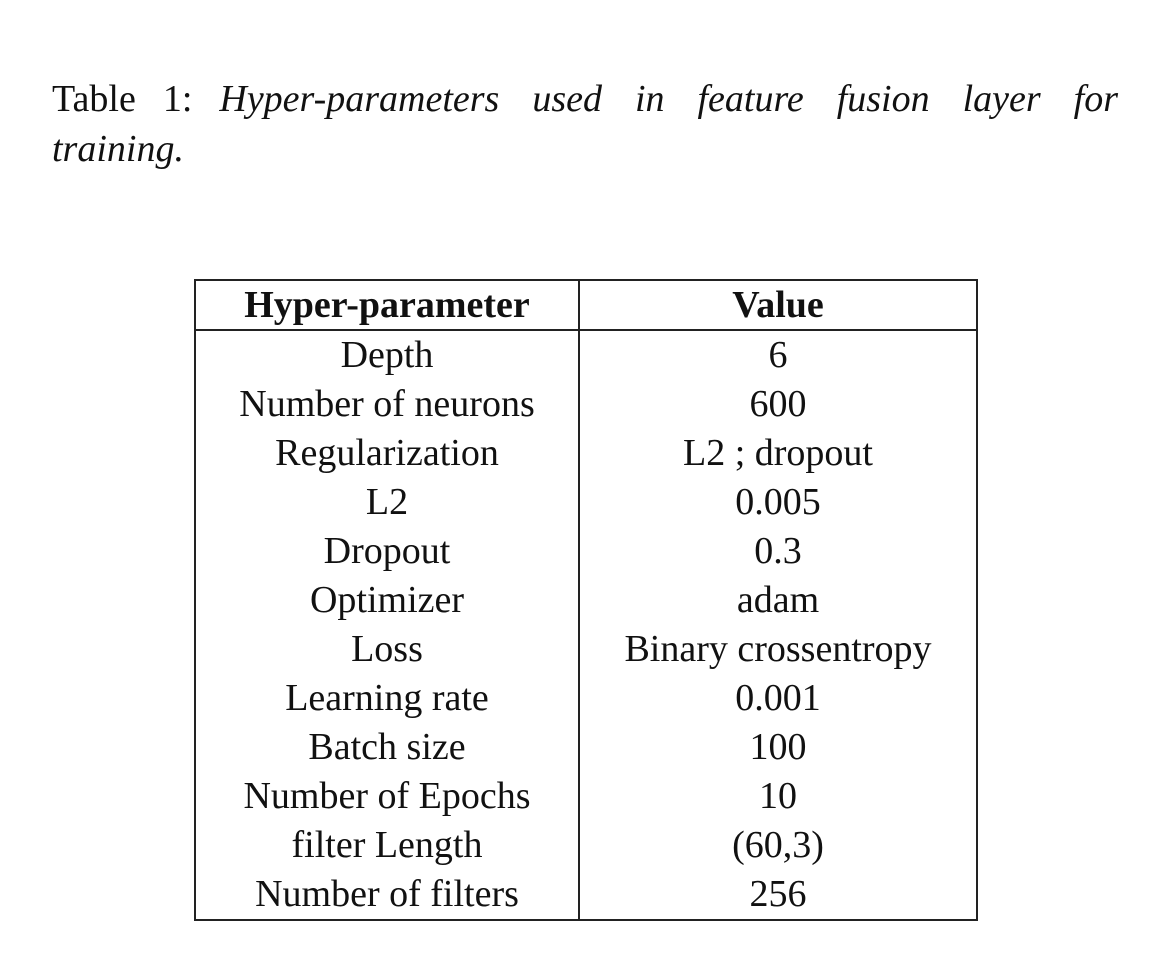 Image resolution: width=1168 pixels, height=970 pixels. What do you see at coordinates (387, 551) in the screenshot?
I see `parameter-name: Dropout` at bounding box center [387, 551].